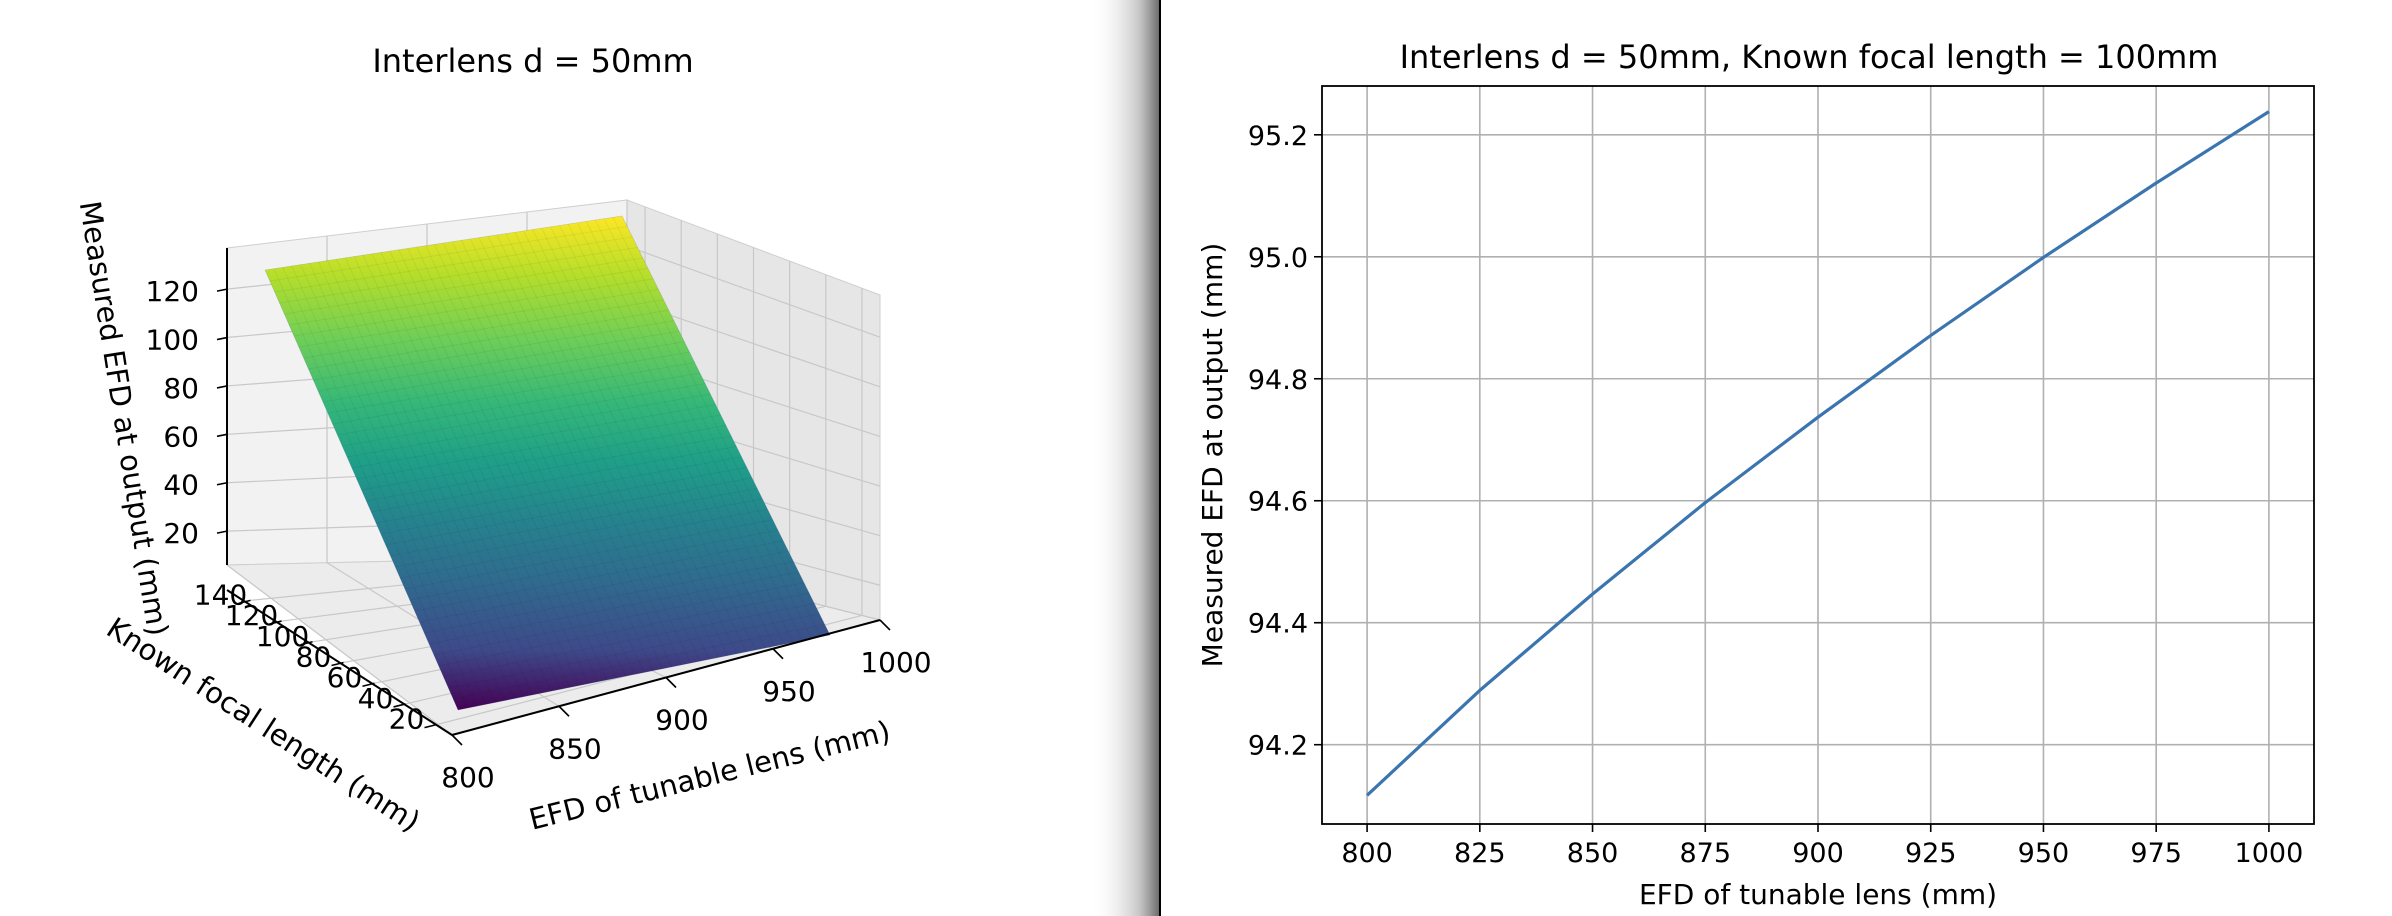  I want to click on y-tick-label-3d: 140, so click(220, 594).